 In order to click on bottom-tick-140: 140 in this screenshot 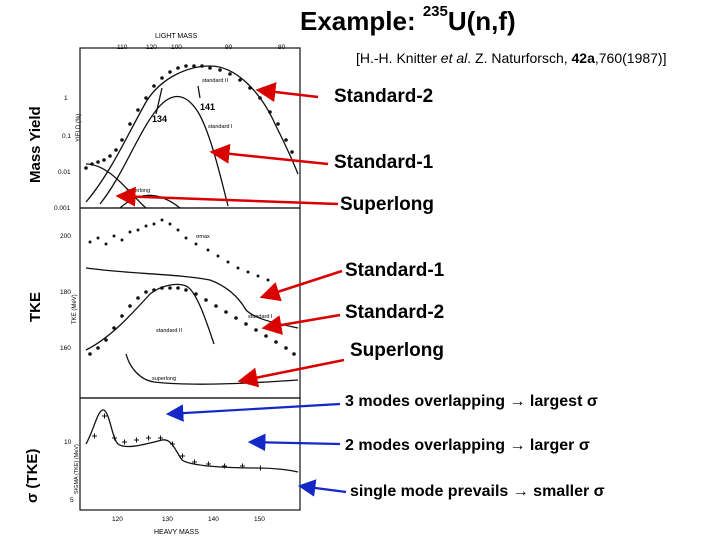, I will do `click(213, 519)`.